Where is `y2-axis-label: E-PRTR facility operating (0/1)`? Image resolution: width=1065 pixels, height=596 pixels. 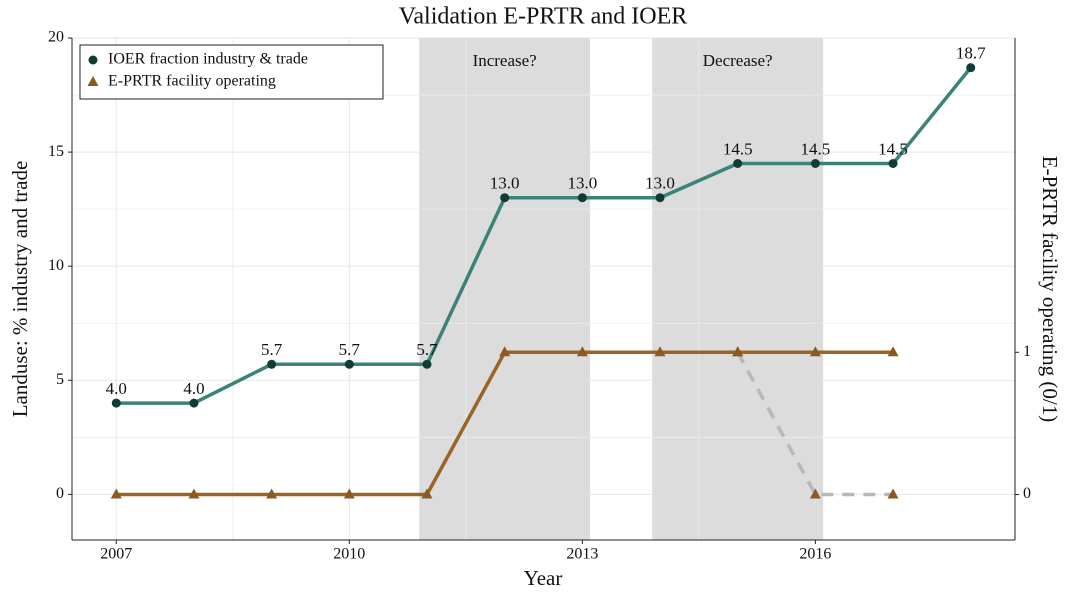
y2-axis-label: E-PRTR facility operating (0/1) is located at coordinates (1050, 289).